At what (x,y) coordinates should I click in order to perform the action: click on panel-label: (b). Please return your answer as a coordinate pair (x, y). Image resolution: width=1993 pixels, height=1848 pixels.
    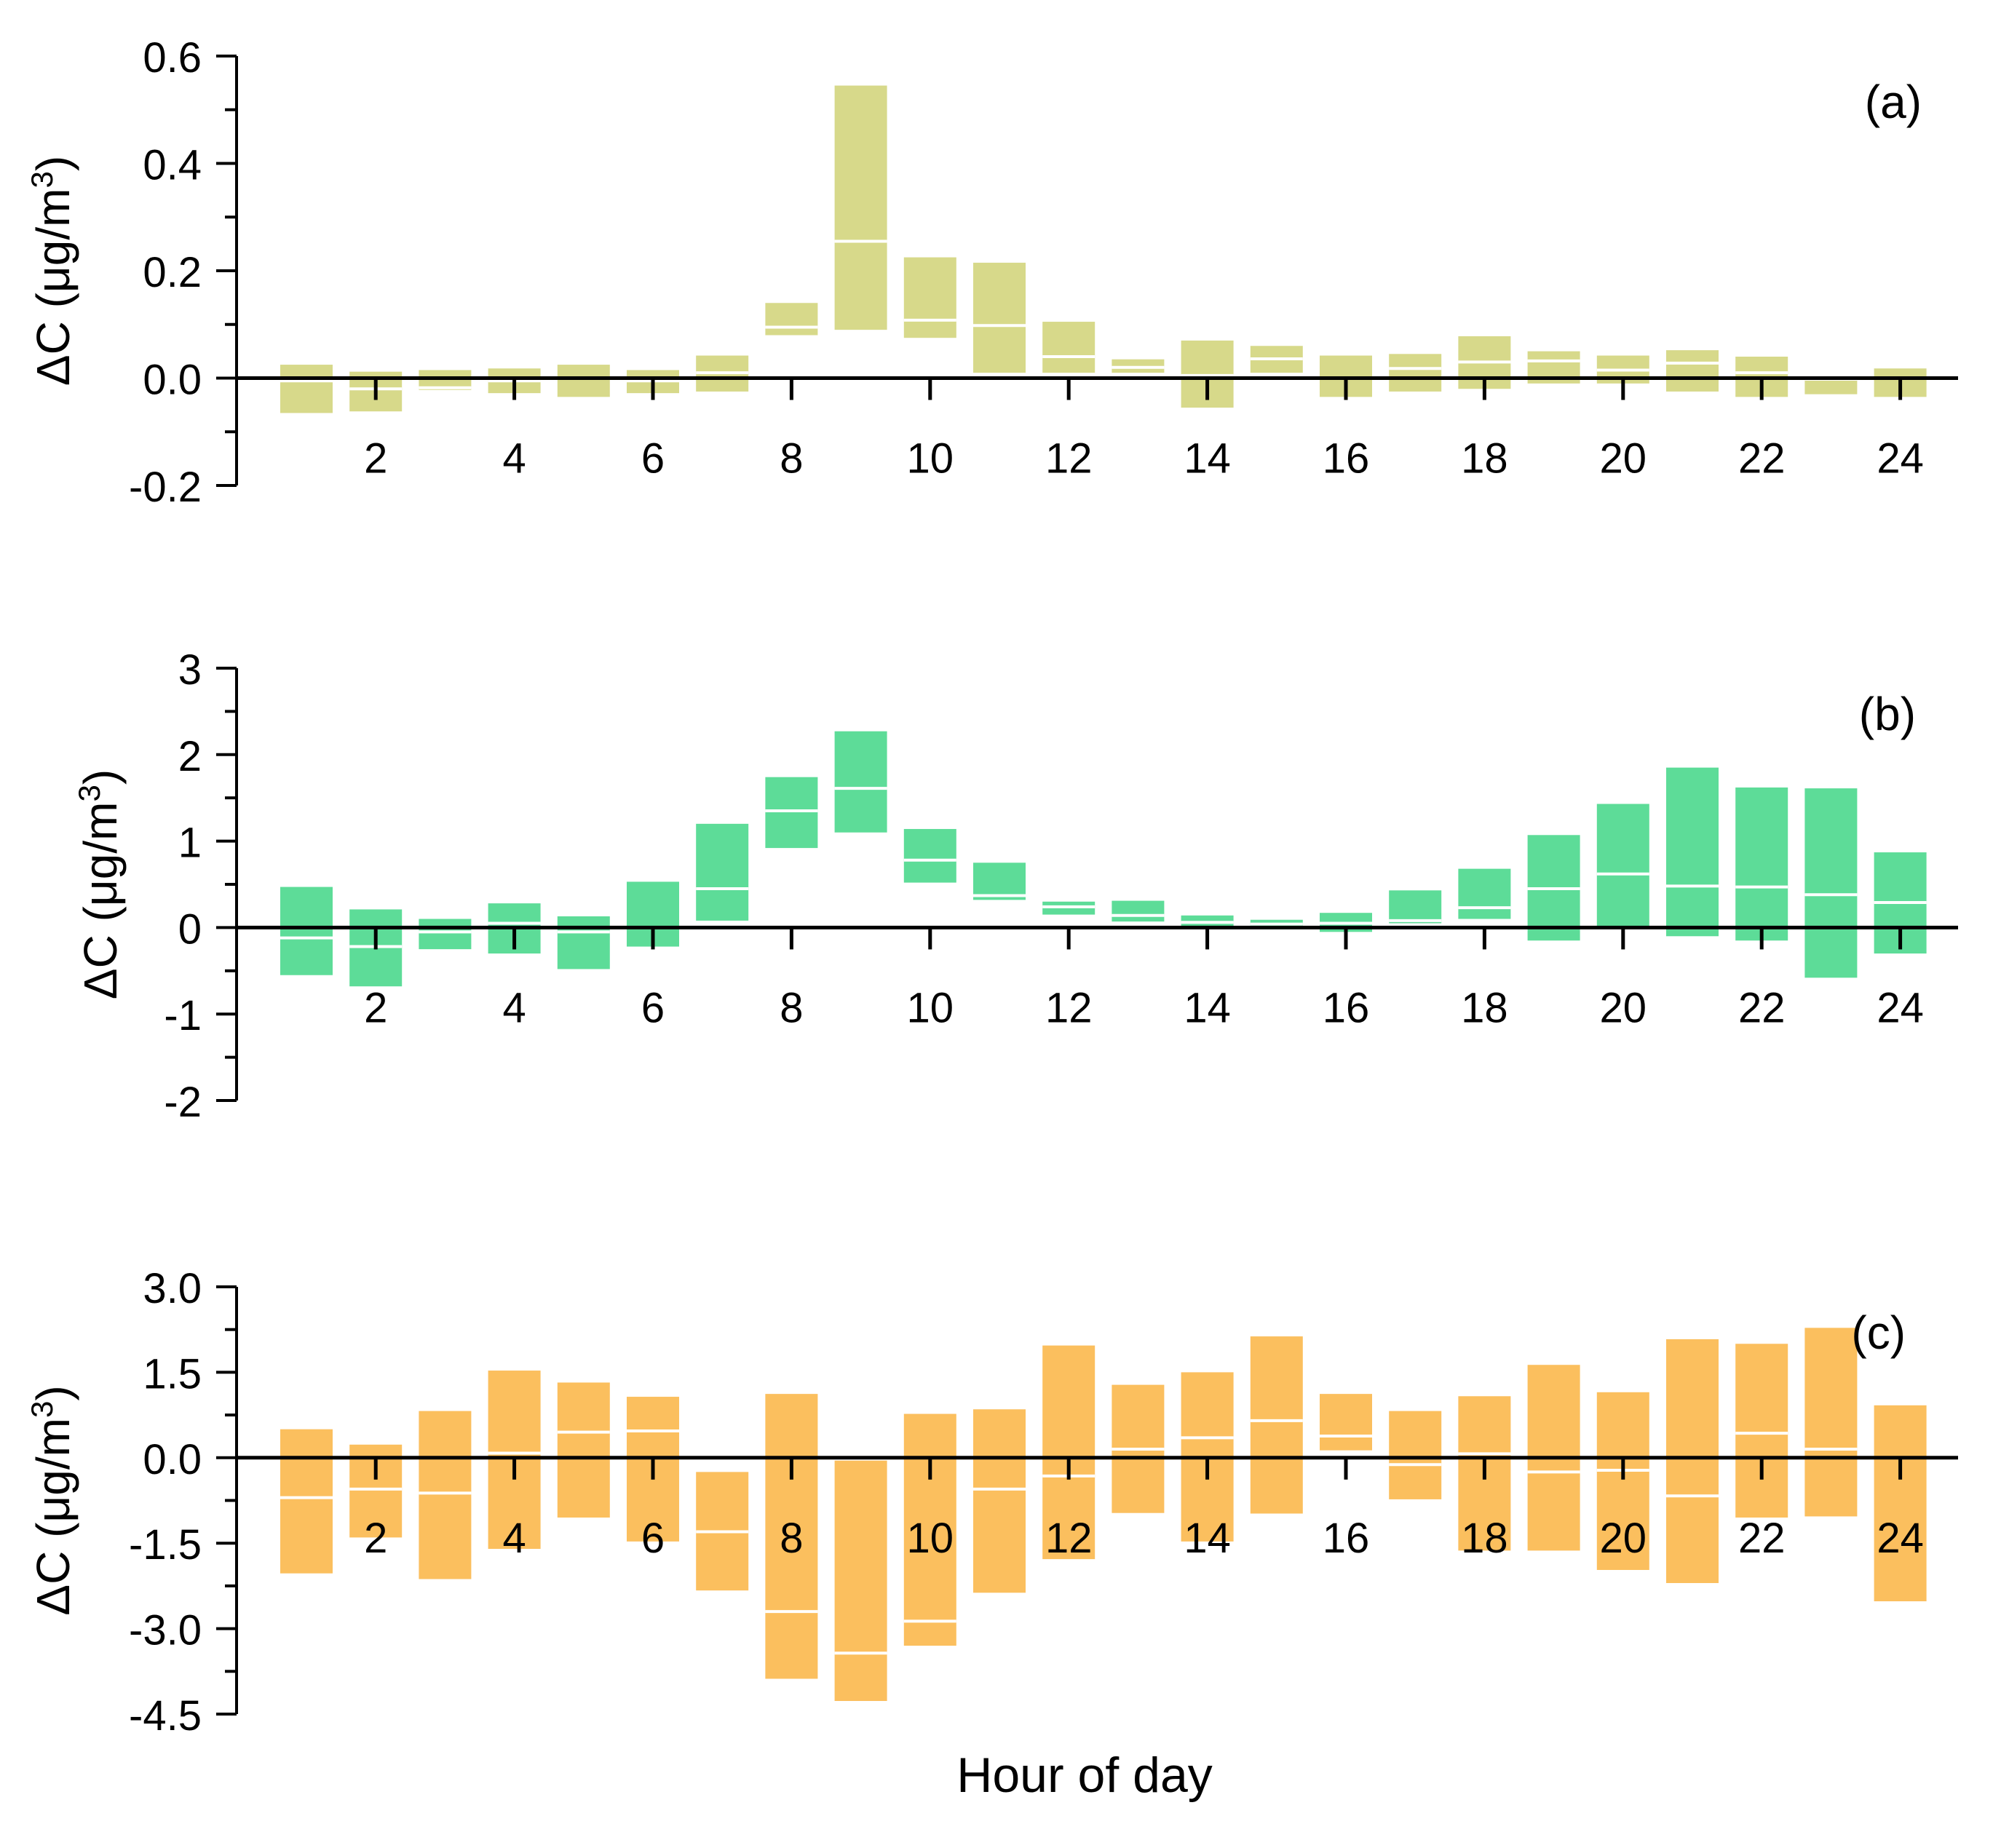
    Looking at the image, I should click on (1888, 714).